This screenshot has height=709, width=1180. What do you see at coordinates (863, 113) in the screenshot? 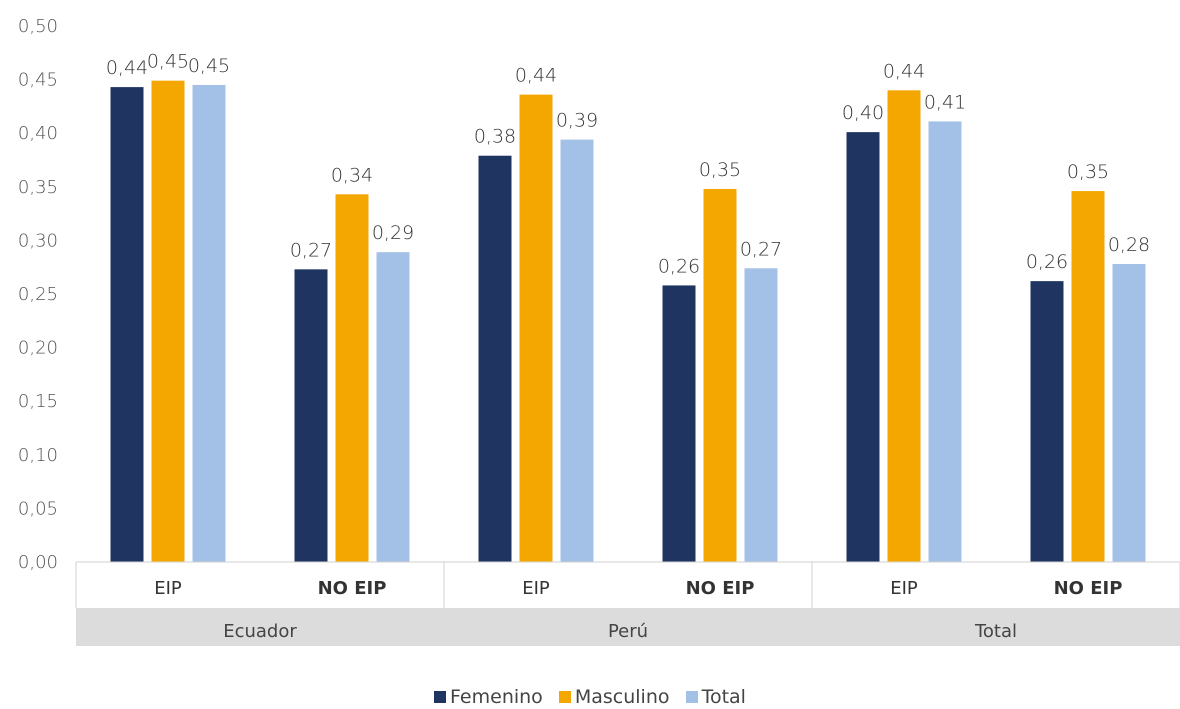
I see `data-label: 0,40` at bounding box center [863, 113].